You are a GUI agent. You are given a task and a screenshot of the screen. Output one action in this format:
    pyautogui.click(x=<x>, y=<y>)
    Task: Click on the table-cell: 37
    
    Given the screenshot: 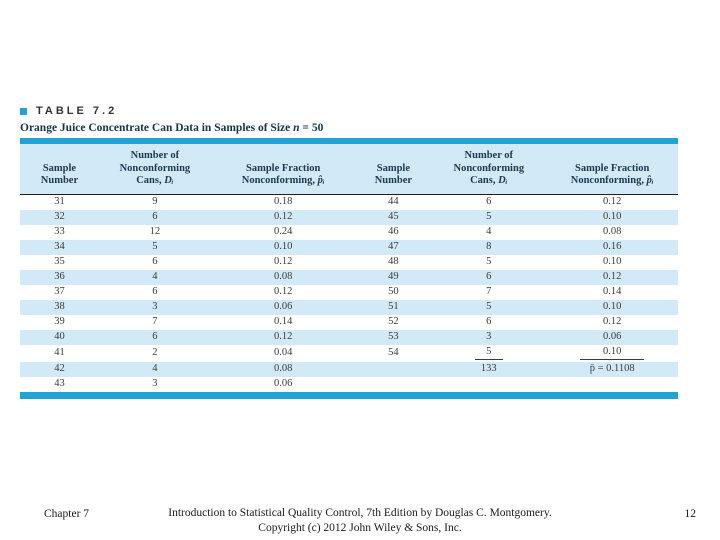 What is the action you would take?
    pyautogui.click(x=59, y=291)
    